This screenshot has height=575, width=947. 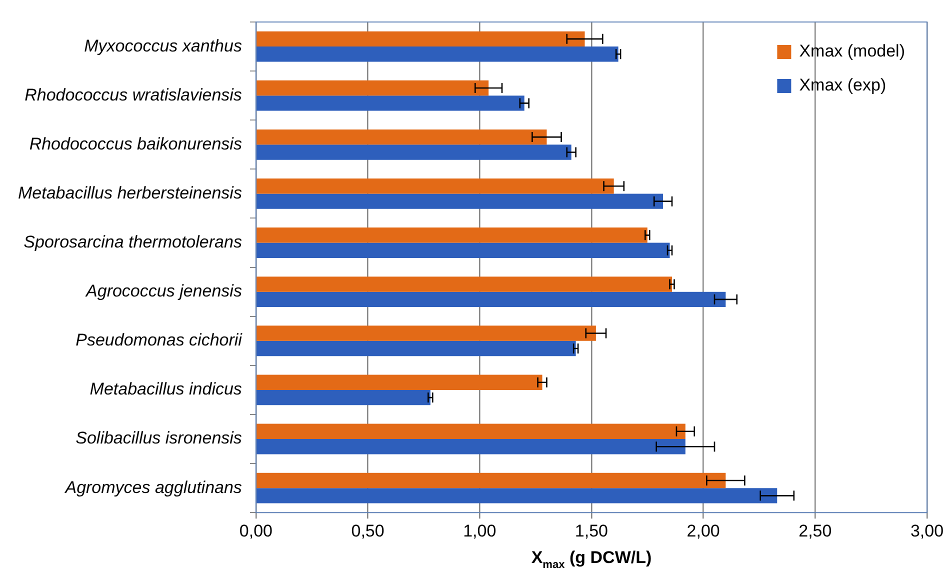 What do you see at coordinates (367, 530) in the screenshot?
I see `x-tick-label: 0,50` at bounding box center [367, 530].